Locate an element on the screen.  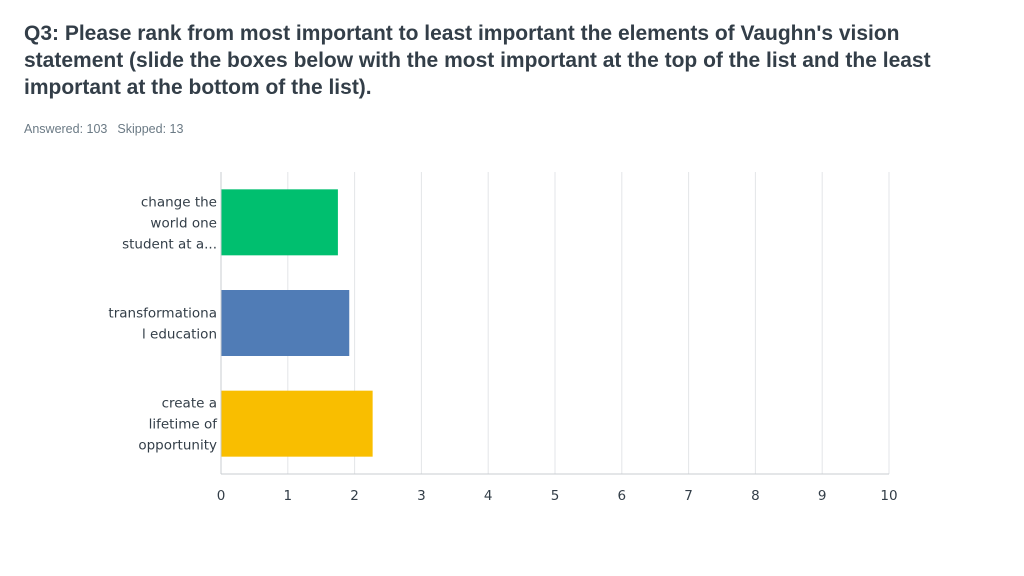
category-label: lifetime of is located at coordinates (184, 425).